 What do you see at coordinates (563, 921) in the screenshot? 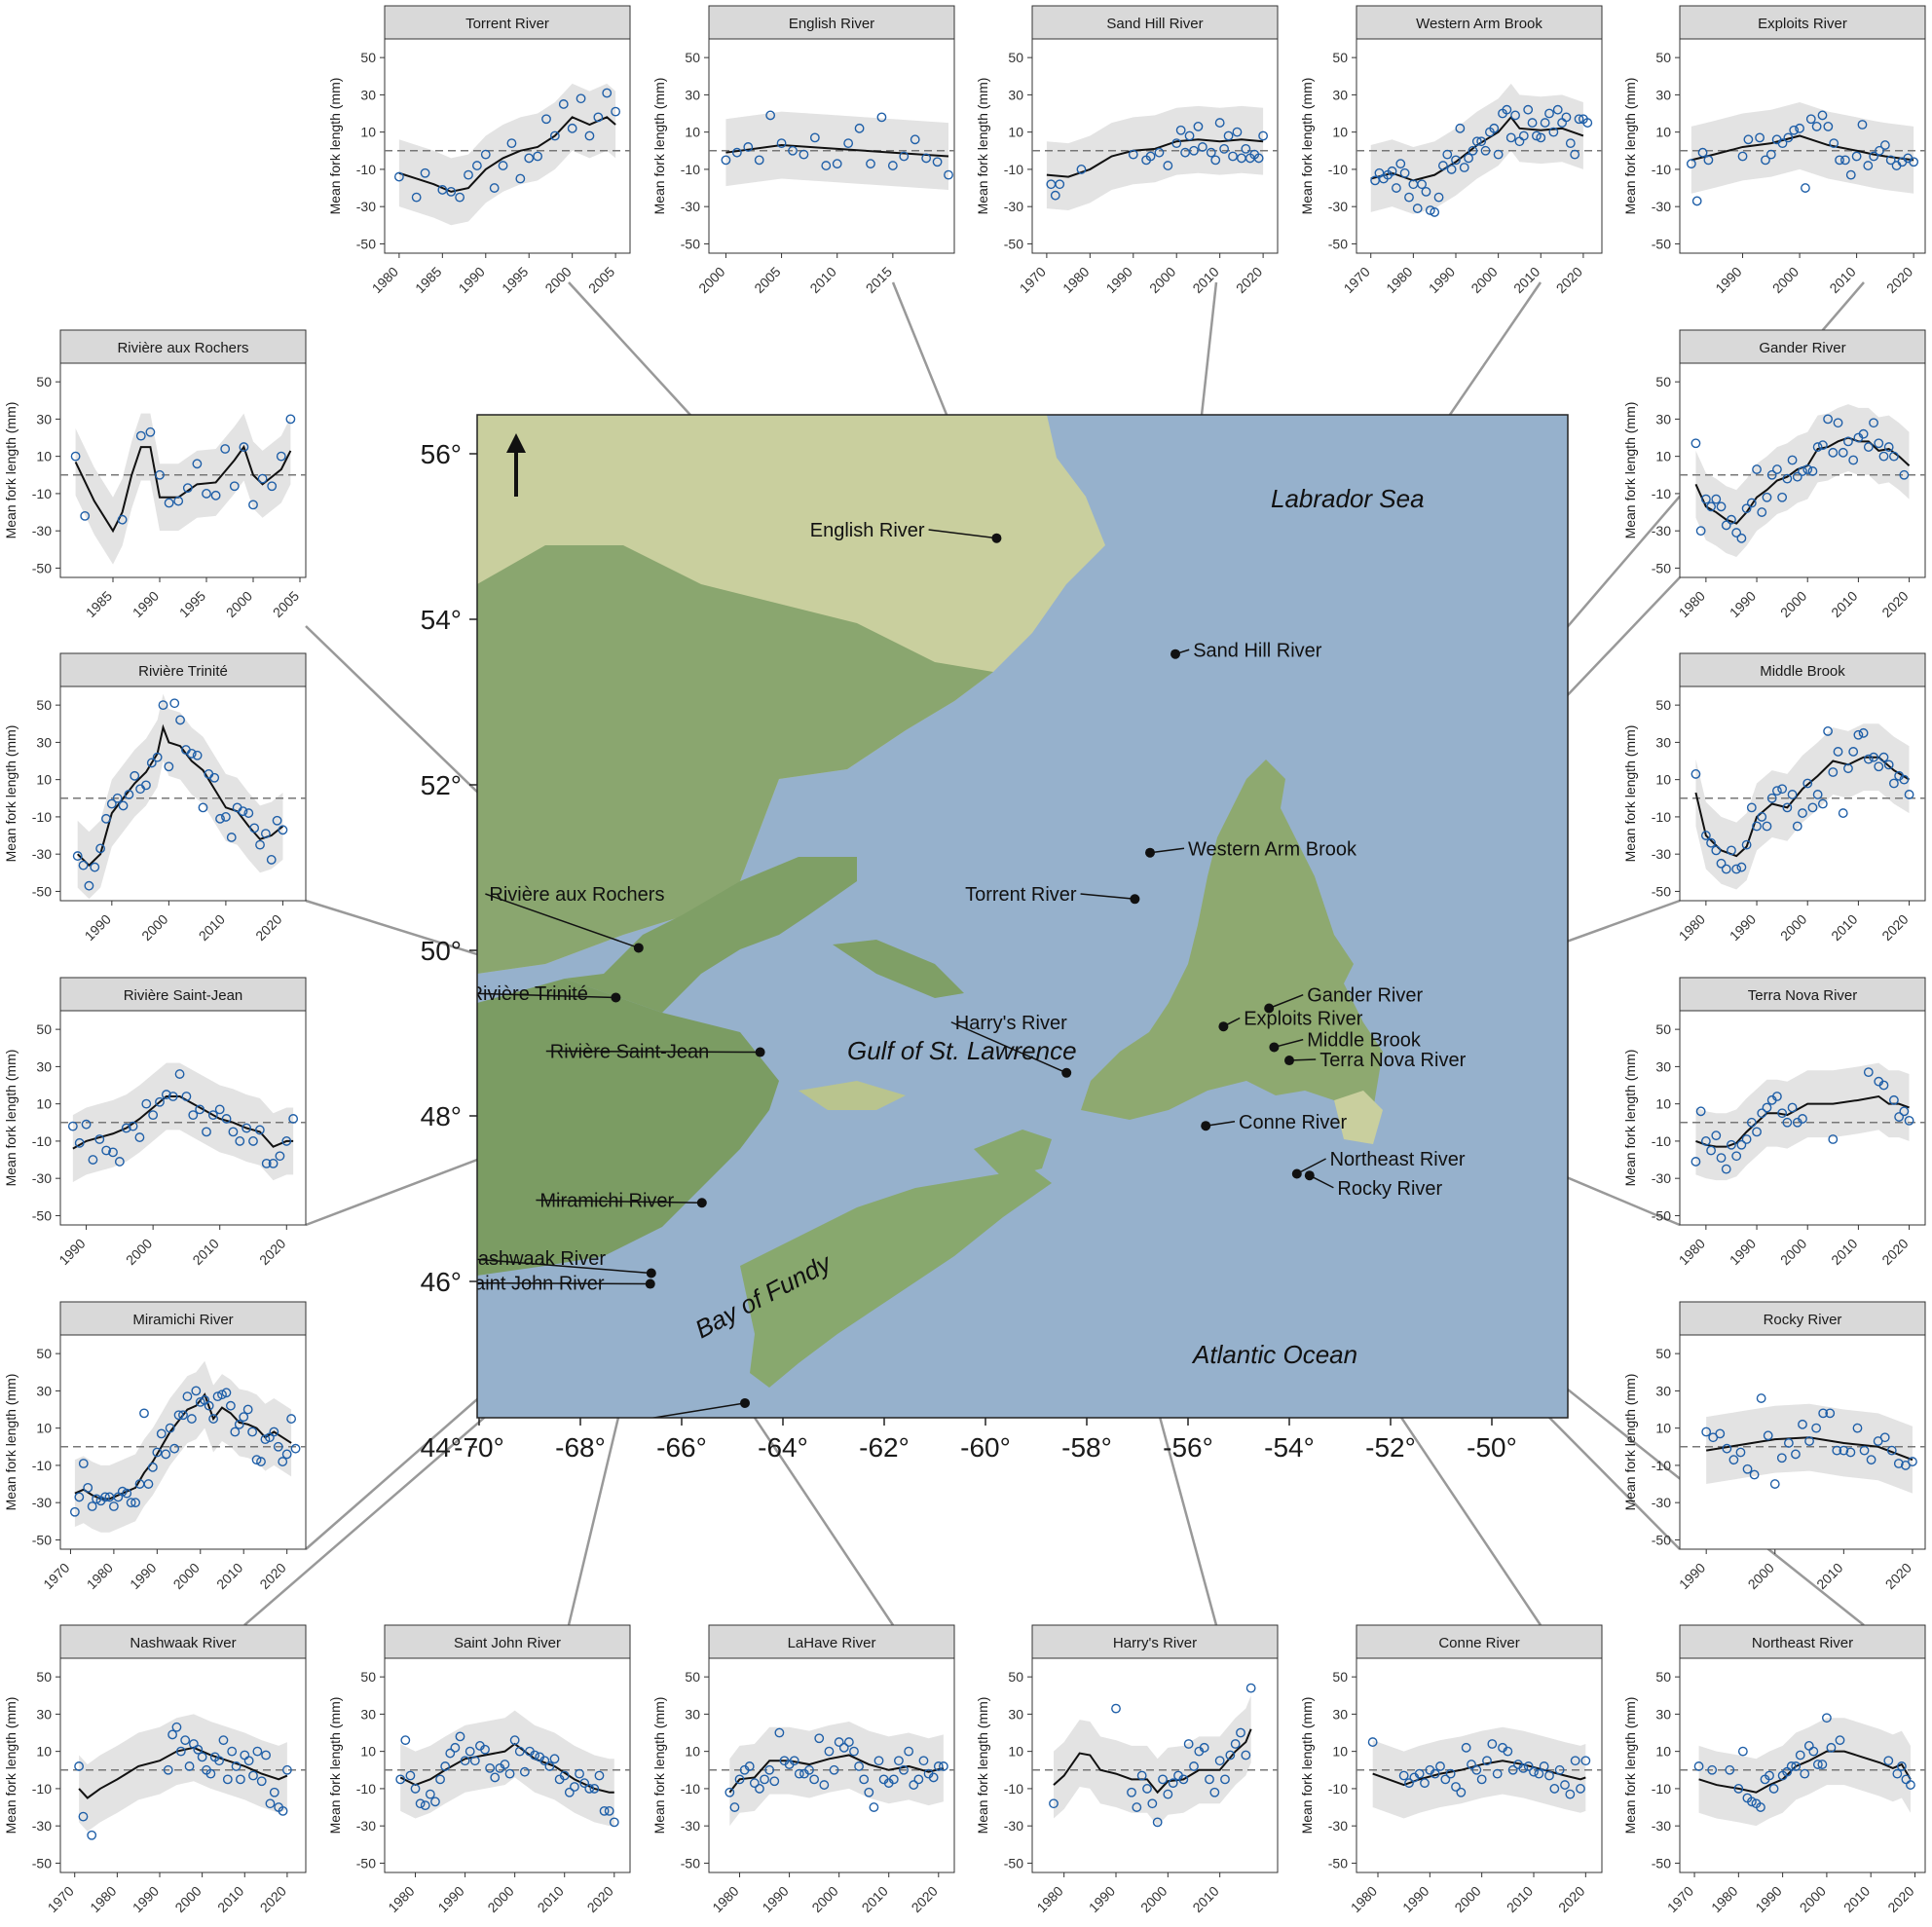
I see `site-leader-riviere-aux-rochers` at bounding box center [563, 921].